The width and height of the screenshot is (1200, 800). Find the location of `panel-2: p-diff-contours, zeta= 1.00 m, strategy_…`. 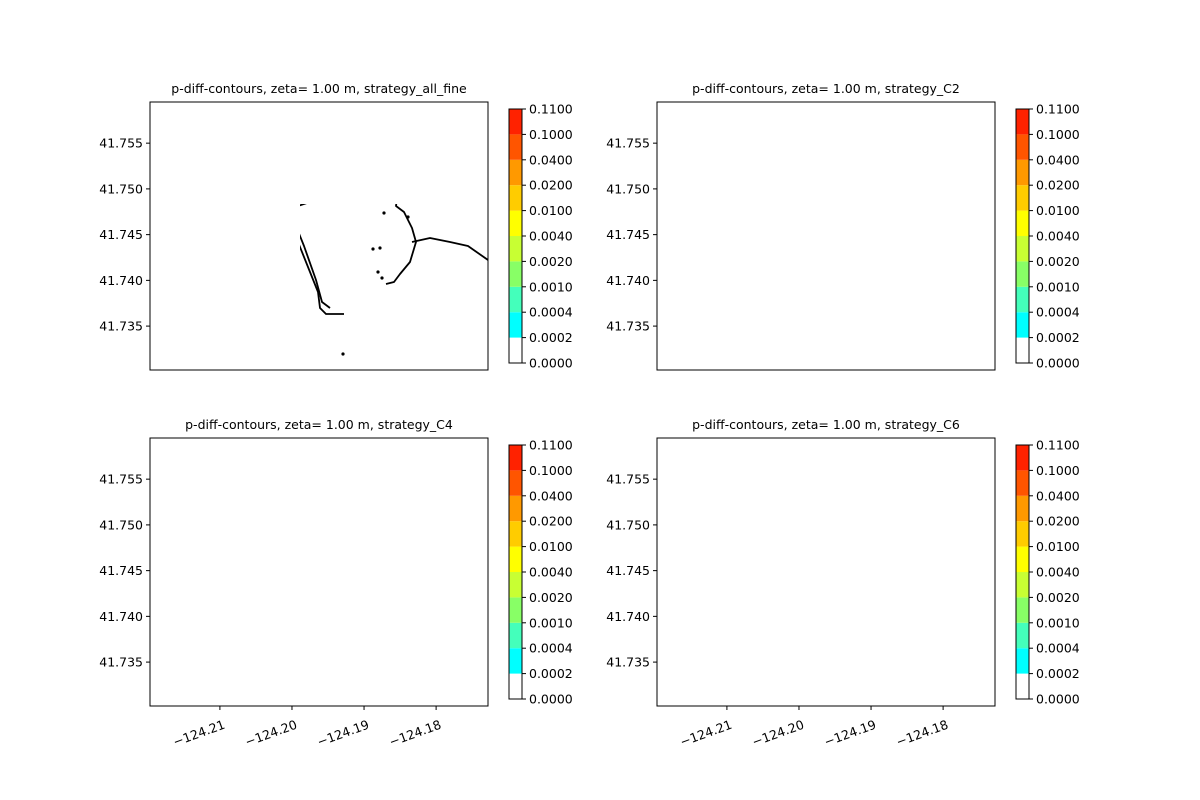

panel-2: p-diff-contours, zeta= 1.00 m, strategy_… is located at coordinates (843, 226).